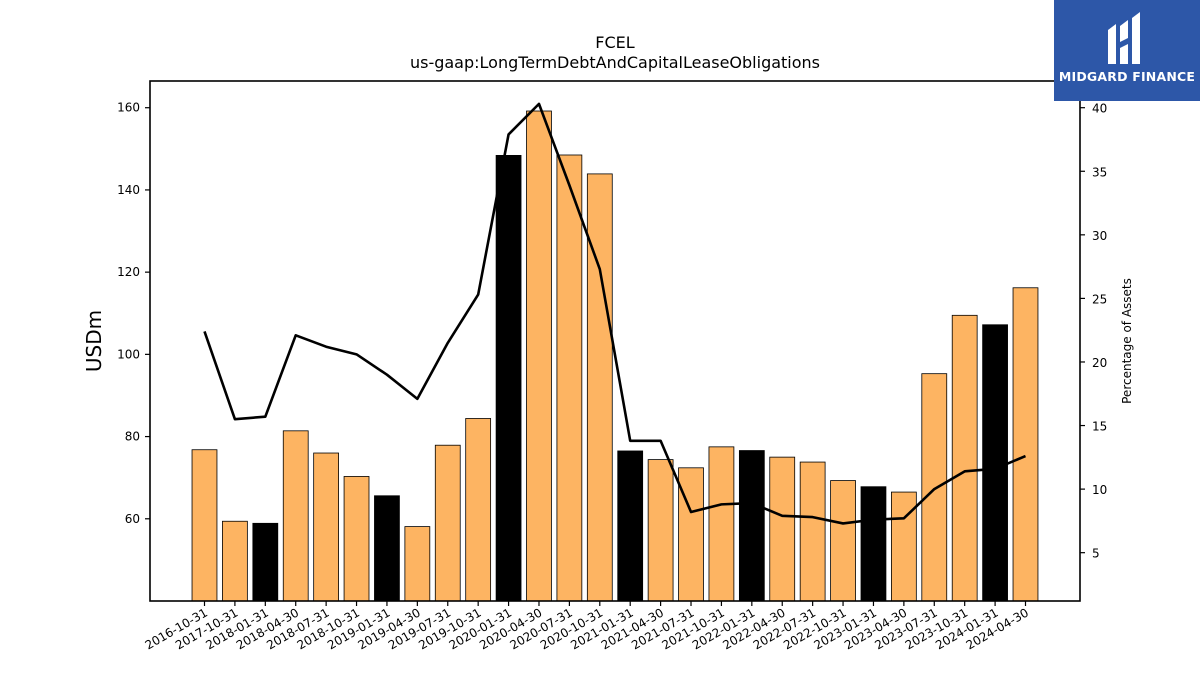  Describe the element at coordinates (1096, 554) in the screenshot. I see `y2-tick-label: 5` at that location.